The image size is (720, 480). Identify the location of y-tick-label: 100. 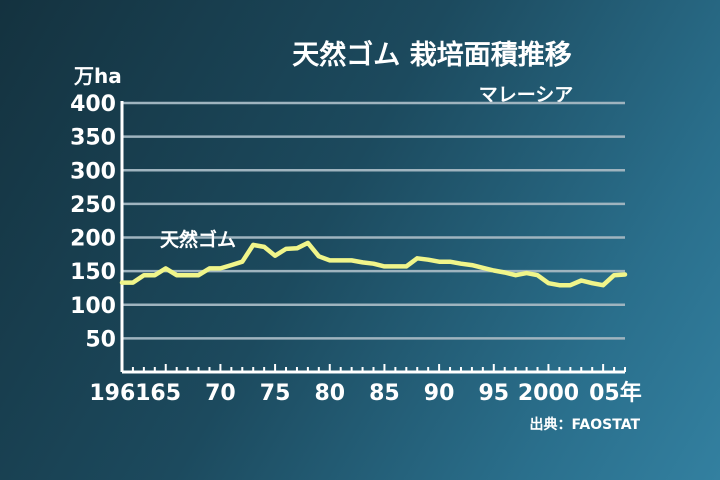
(93, 306).